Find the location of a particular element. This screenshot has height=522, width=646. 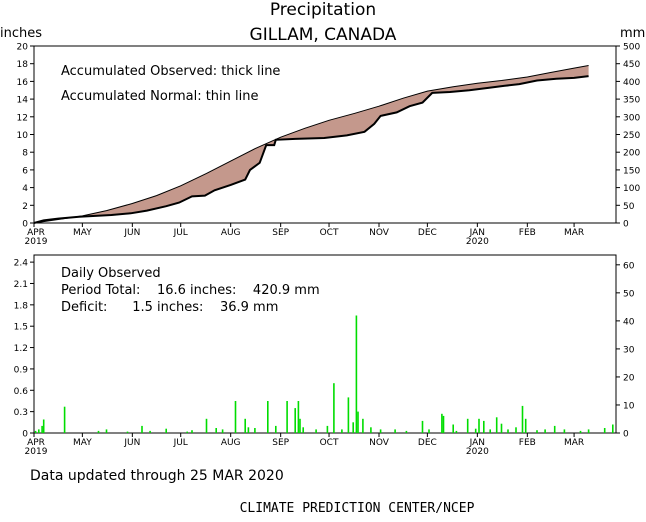

top-left-axis-tick-label: 18 is located at coordinates (23, 65).